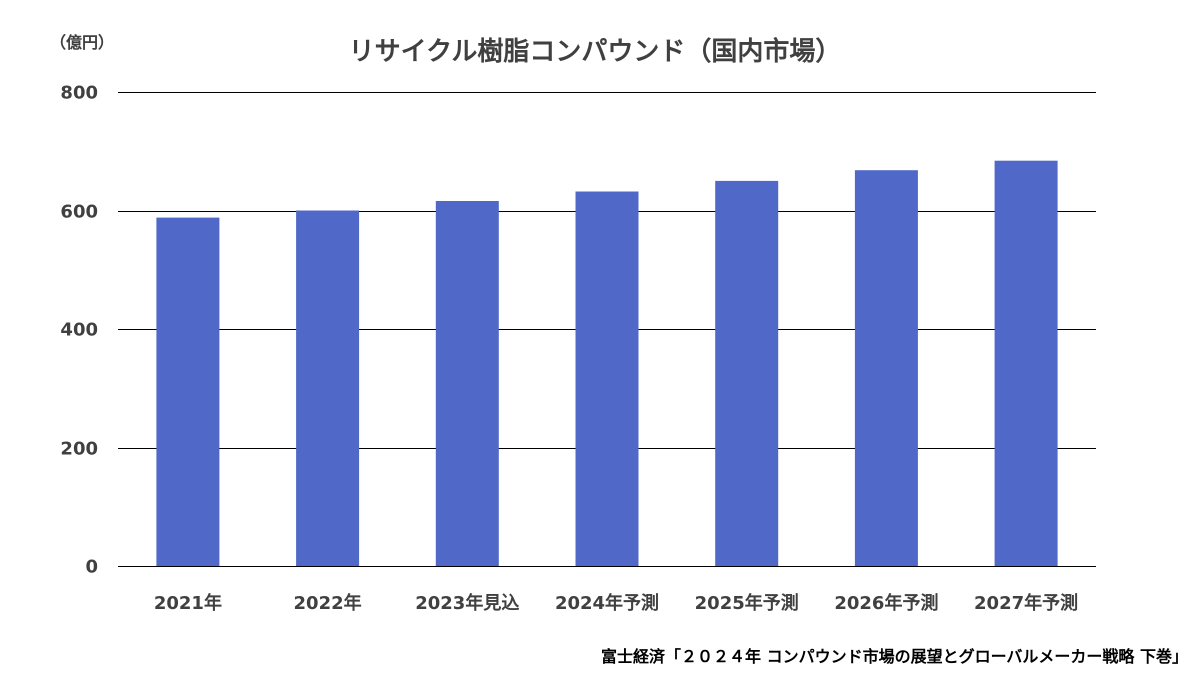 Image resolution: width=1200 pixels, height=675 pixels. I want to click on x-tick-label: 2021年, so click(188, 603).